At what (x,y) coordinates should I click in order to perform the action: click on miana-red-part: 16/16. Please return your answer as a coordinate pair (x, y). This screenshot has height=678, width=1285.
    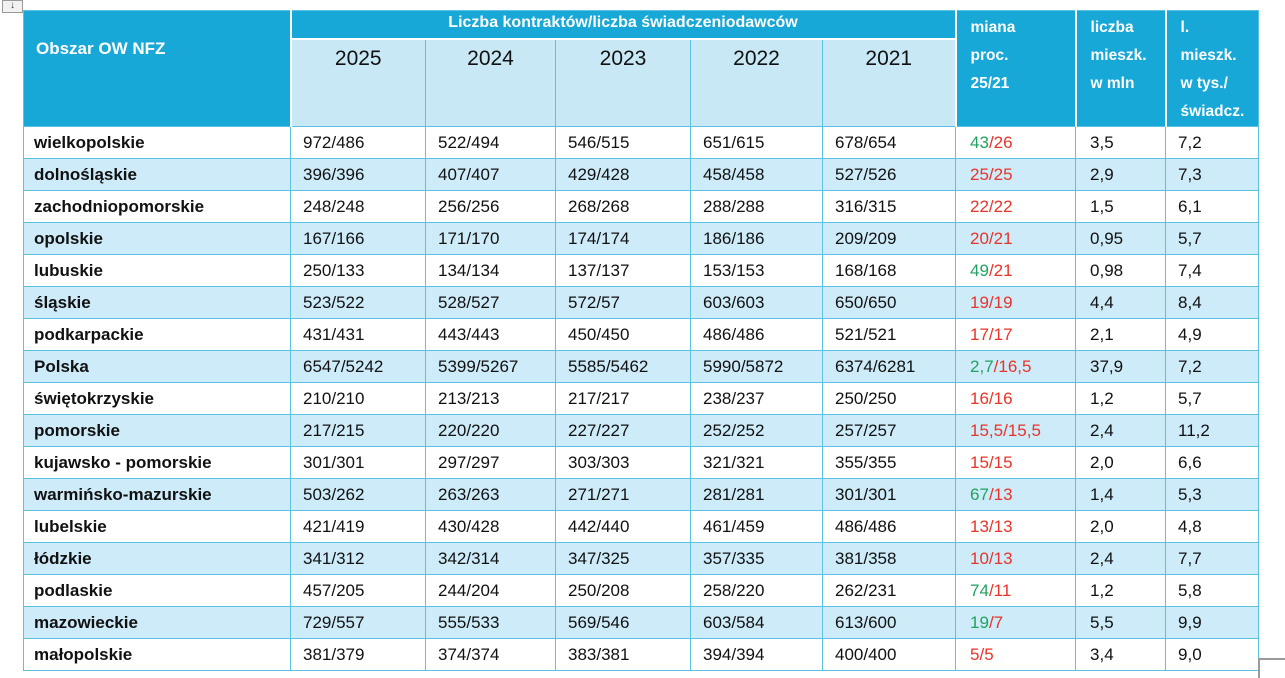
    Looking at the image, I should click on (991, 398).